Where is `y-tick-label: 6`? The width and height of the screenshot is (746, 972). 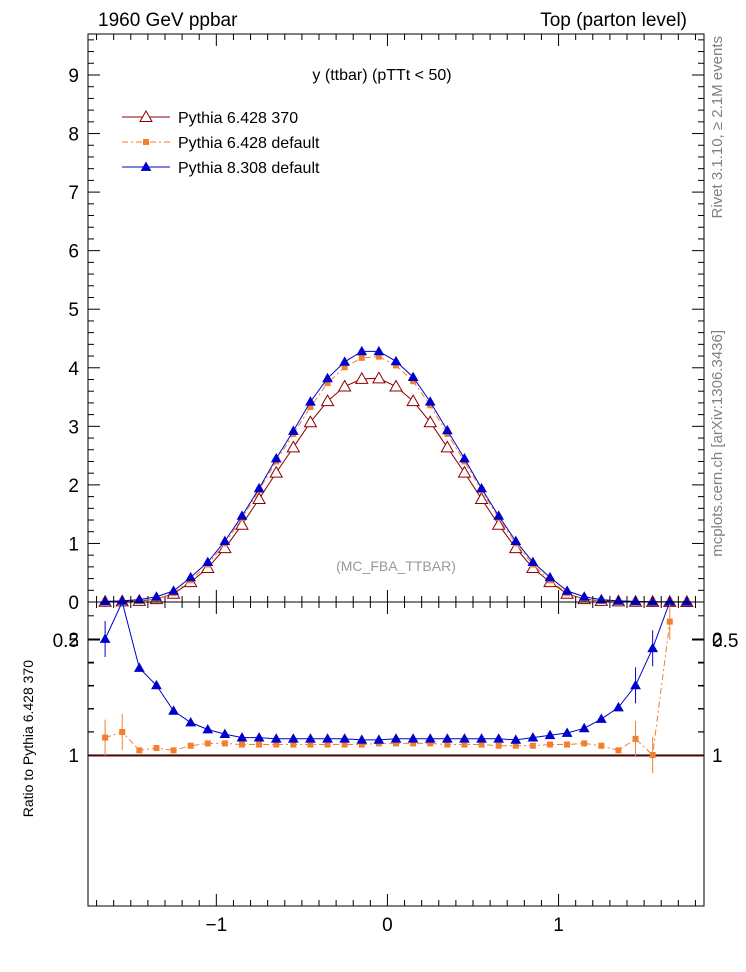 y-tick-label: 6 is located at coordinates (73, 252).